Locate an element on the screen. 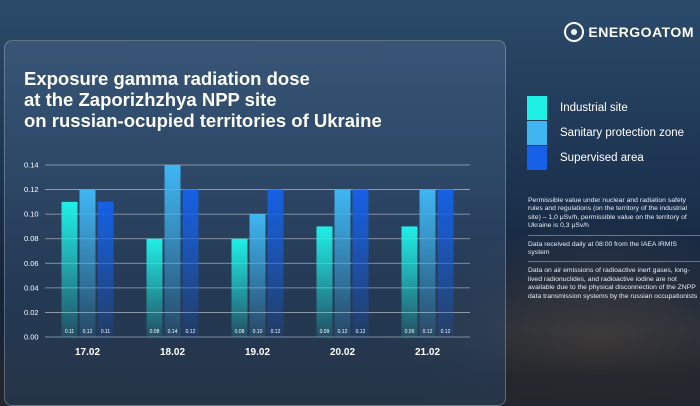 This screenshot has height=406, width=700. y-tick-label: 0.06 is located at coordinates (31, 263).